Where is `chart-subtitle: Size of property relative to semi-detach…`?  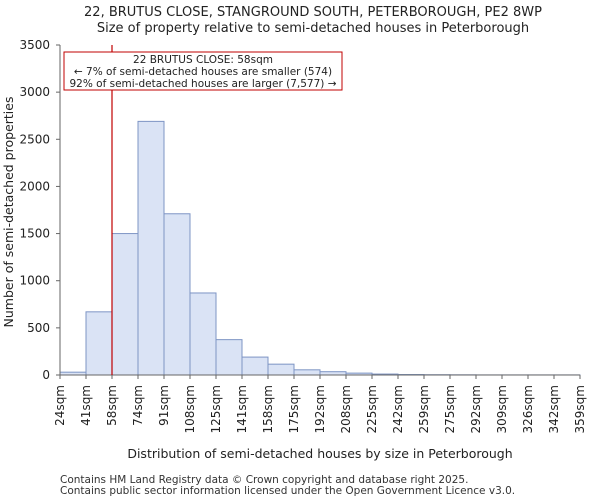 chart-subtitle: Size of property relative to semi-detach… is located at coordinates (313, 28).